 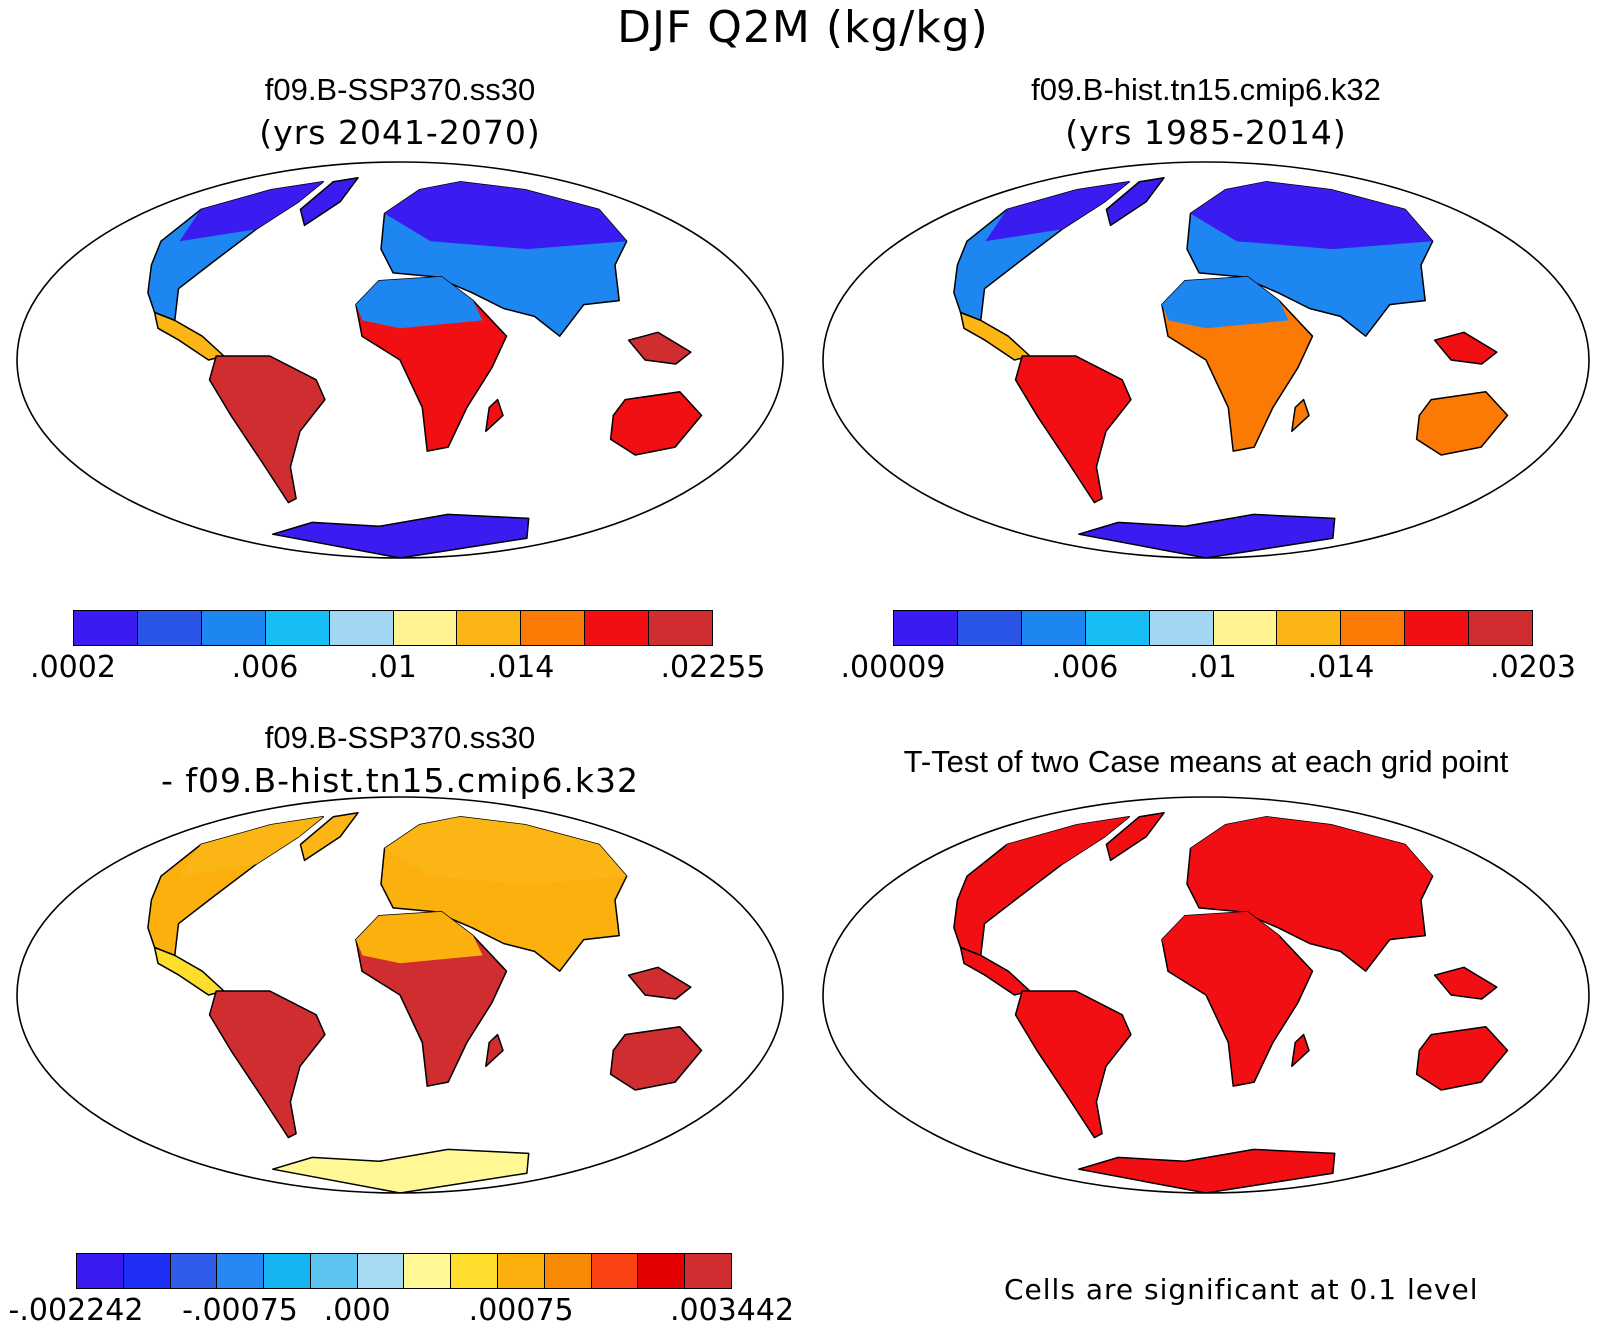 I want to click on panel-2-subtitle: (yrs 1985-2014), so click(x=1206, y=132).